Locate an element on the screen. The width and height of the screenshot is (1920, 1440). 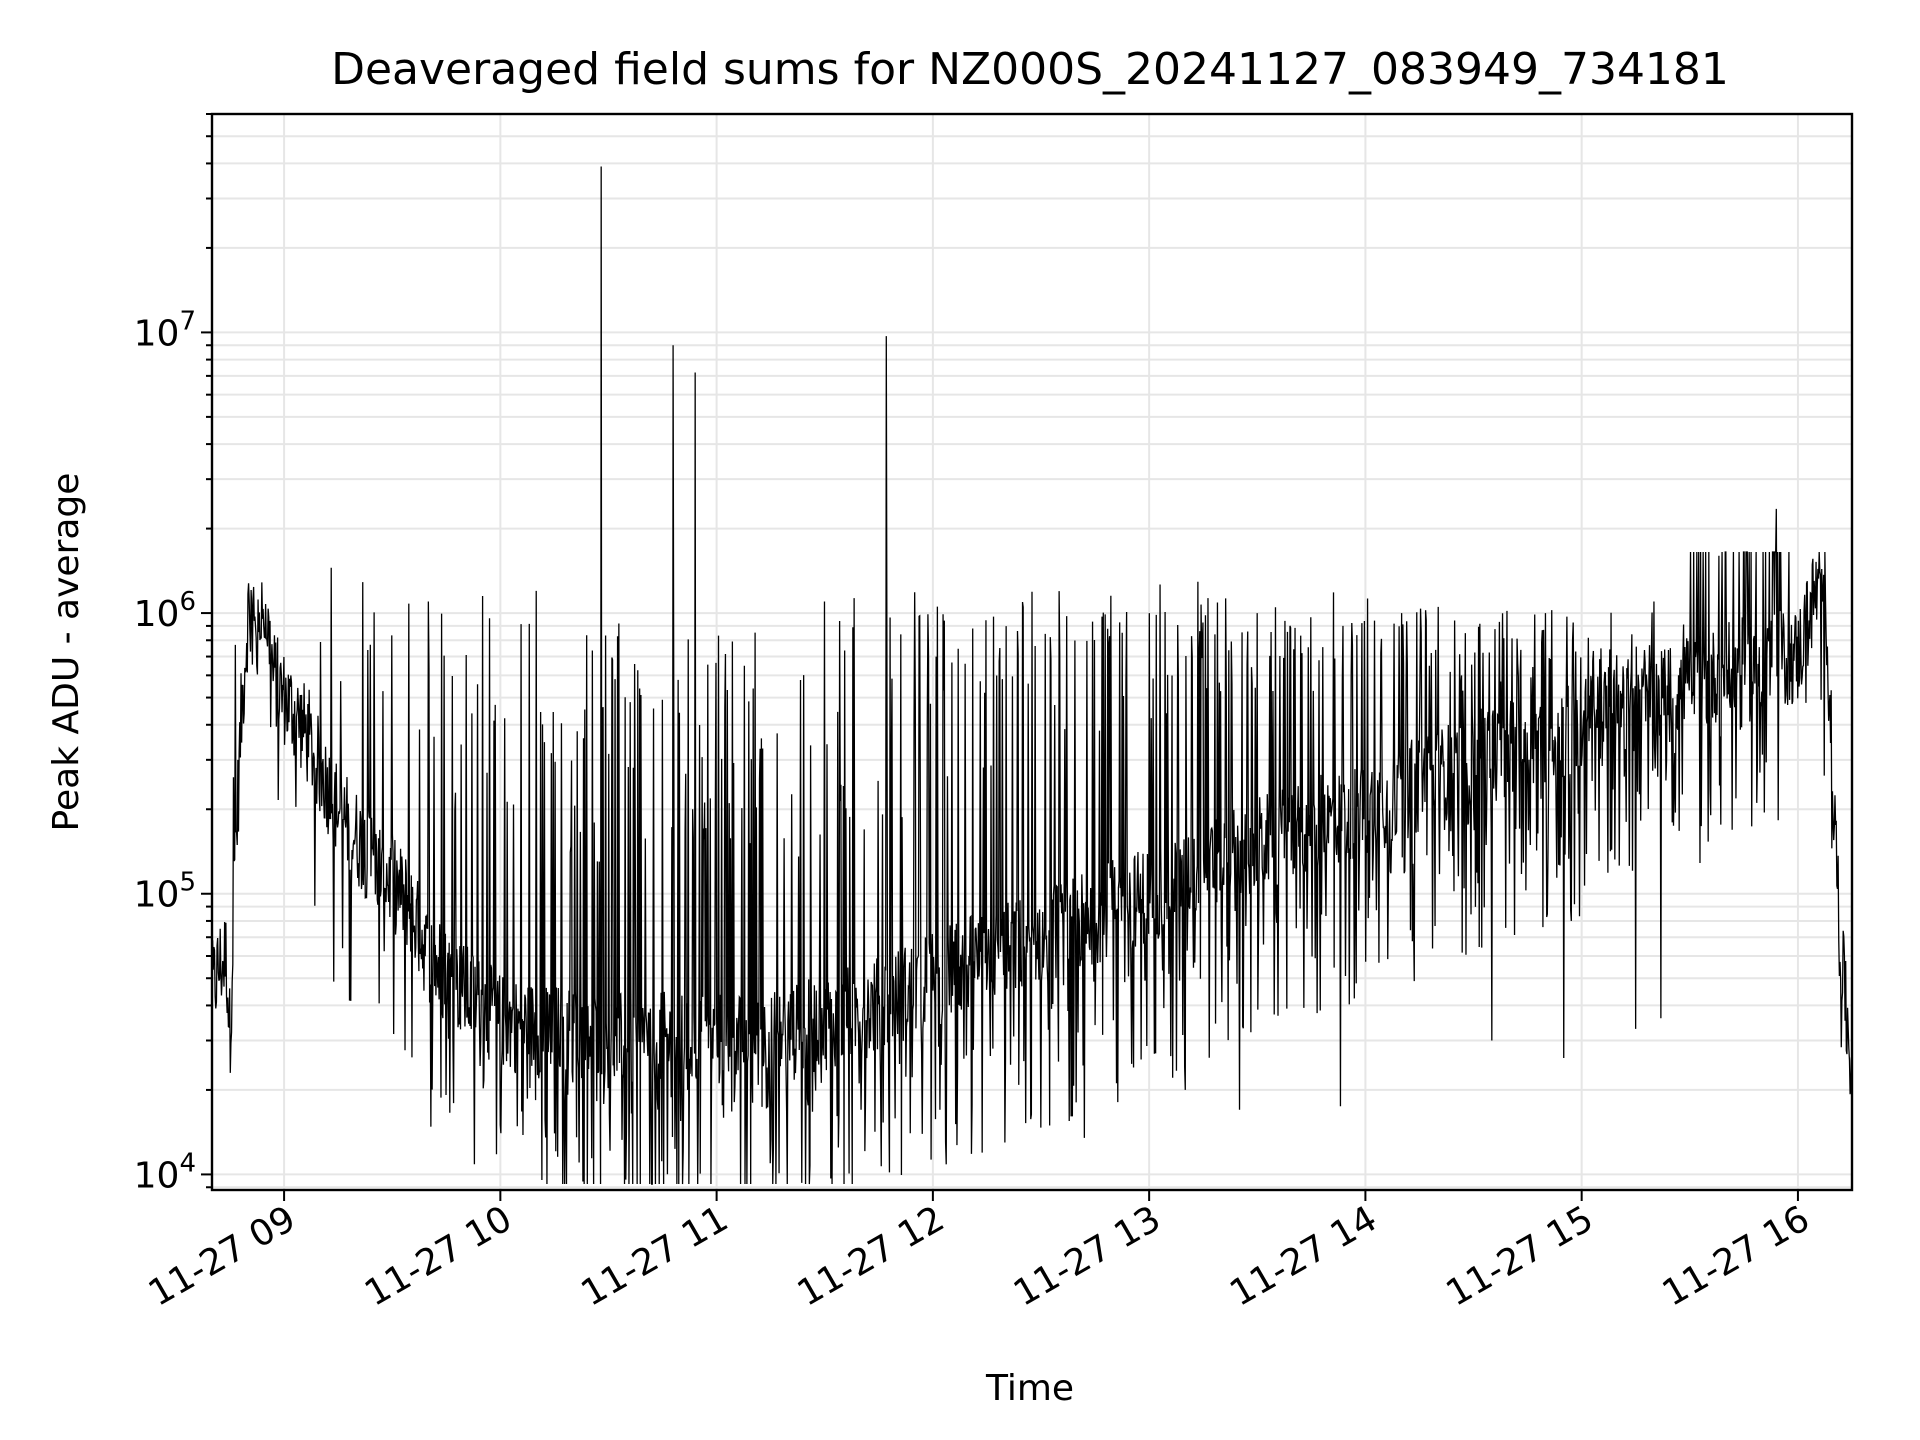
y-tick-label: 10⁷ is located at coordinates (165, 330).